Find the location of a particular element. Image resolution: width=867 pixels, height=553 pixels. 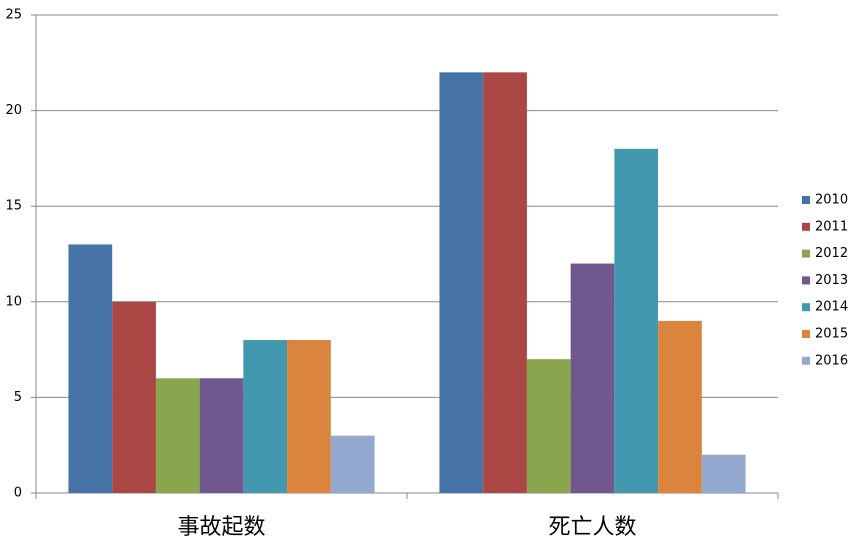

legend-label: 2010 is located at coordinates (831, 200).